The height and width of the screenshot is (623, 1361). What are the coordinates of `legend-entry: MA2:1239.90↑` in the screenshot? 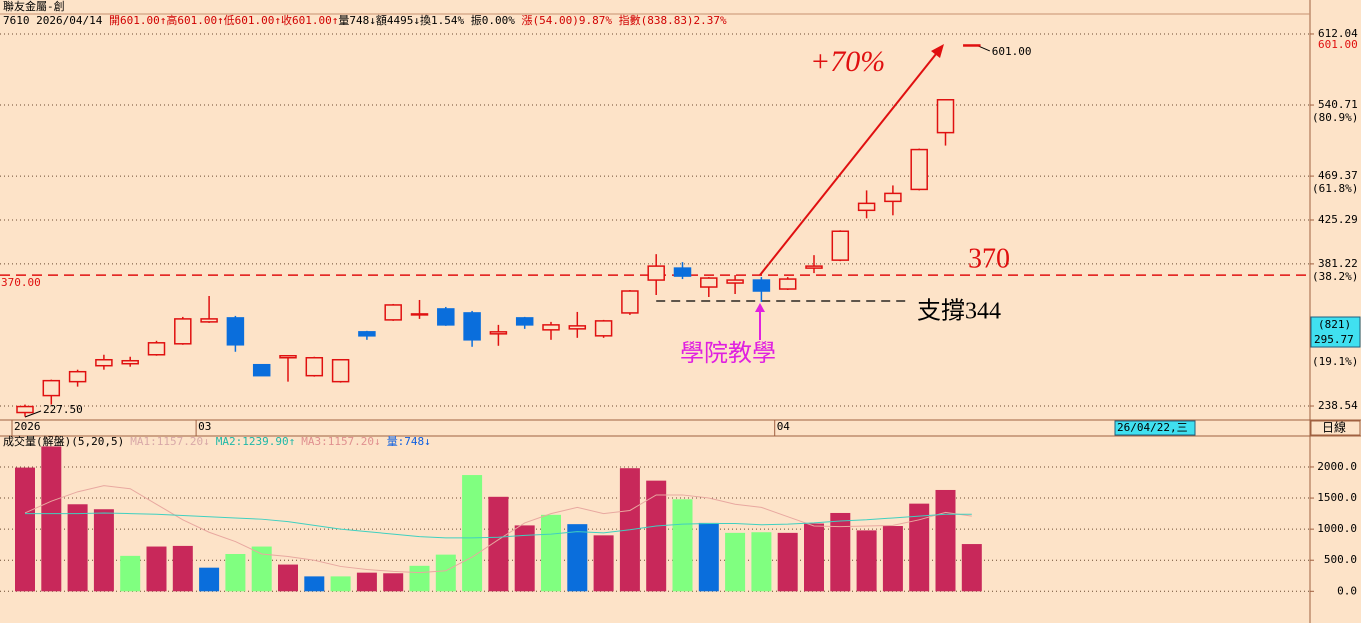 It's located at (255, 441).